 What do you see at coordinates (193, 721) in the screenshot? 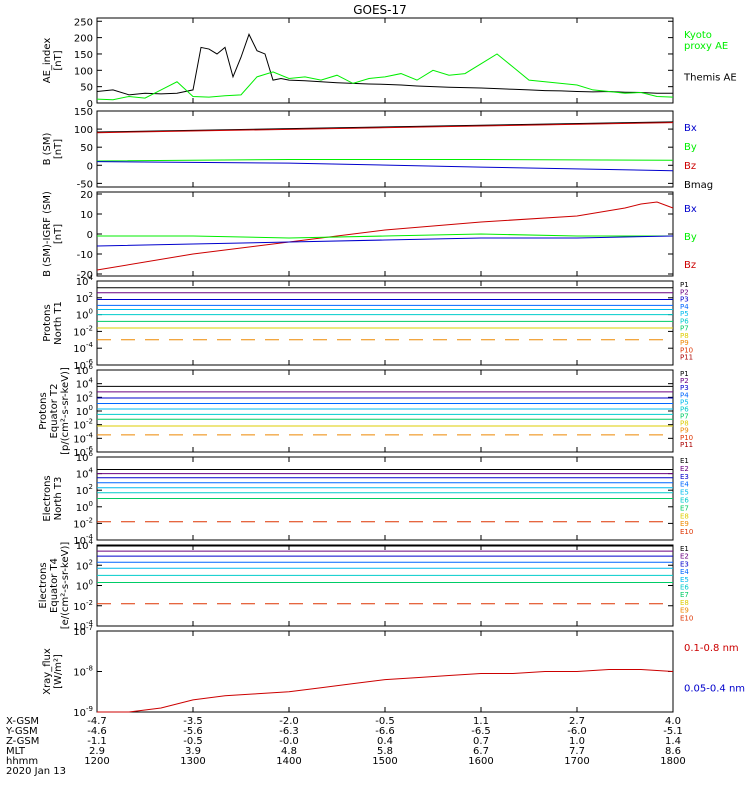
I see `xaxis-value: -3.5` at bounding box center [193, 721].